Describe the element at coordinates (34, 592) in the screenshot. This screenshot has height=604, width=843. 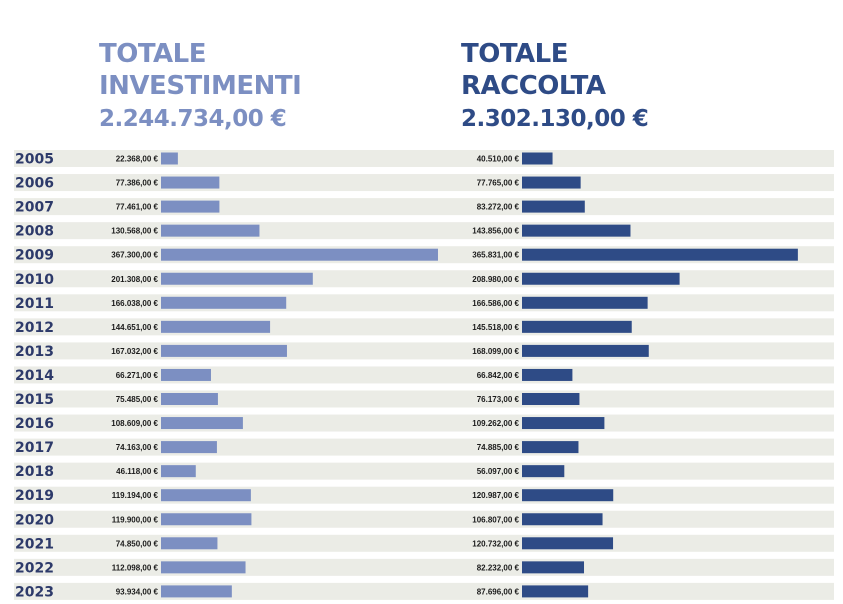
I see `year-label: 2023` at that location.